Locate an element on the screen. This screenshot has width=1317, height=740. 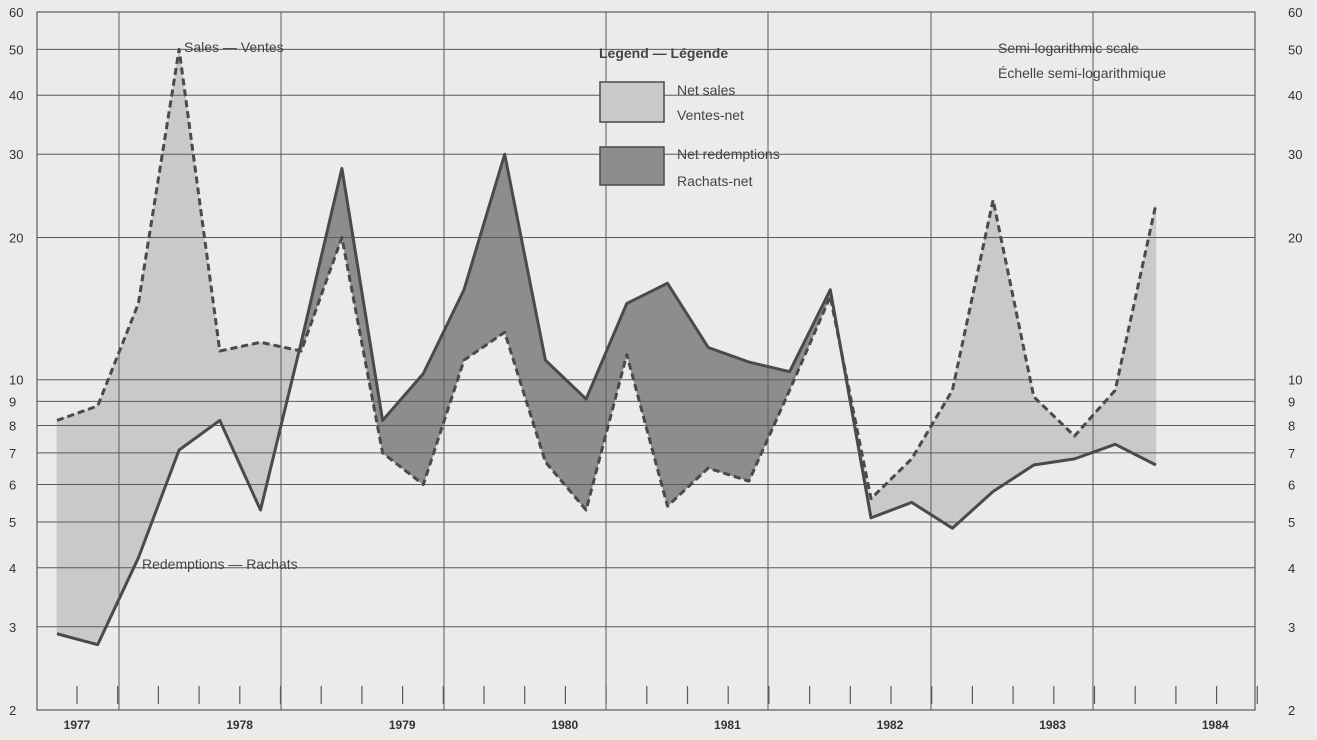
y-tick-label-left: 30 is located at coordinates (16, 154).